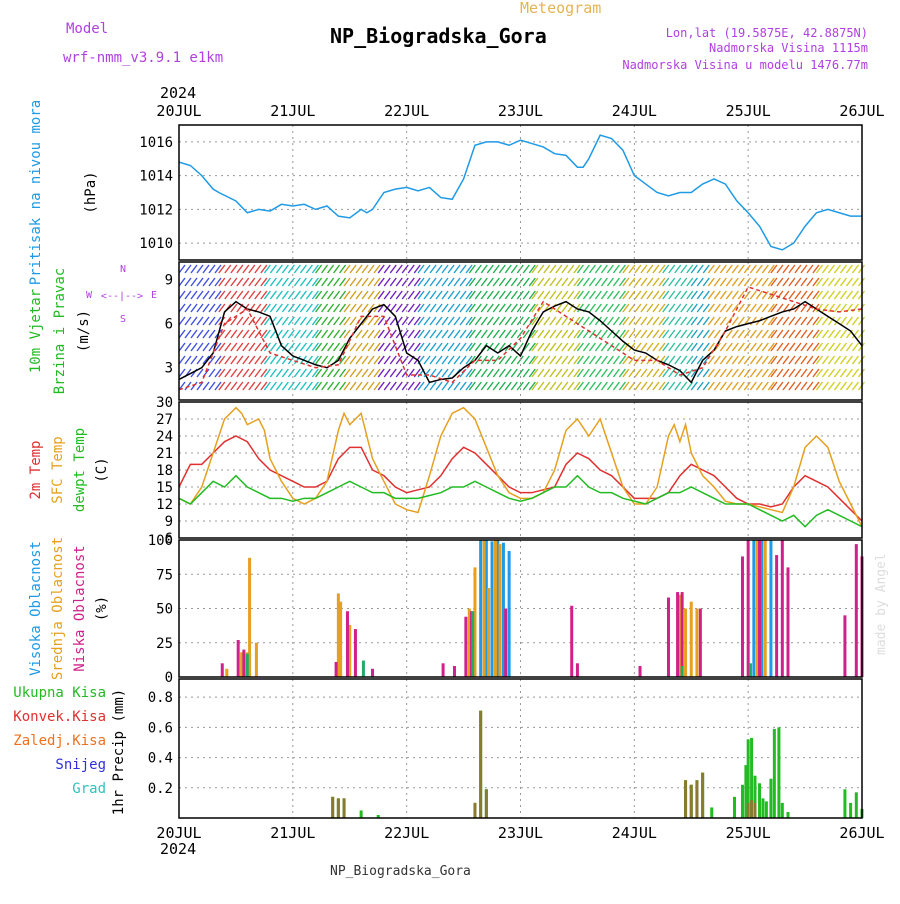 The image size is (900, 904). Describe the element at coordinates (164, 575) in the screenshot. I see `y-tick-cloud-3: 75` at that location.